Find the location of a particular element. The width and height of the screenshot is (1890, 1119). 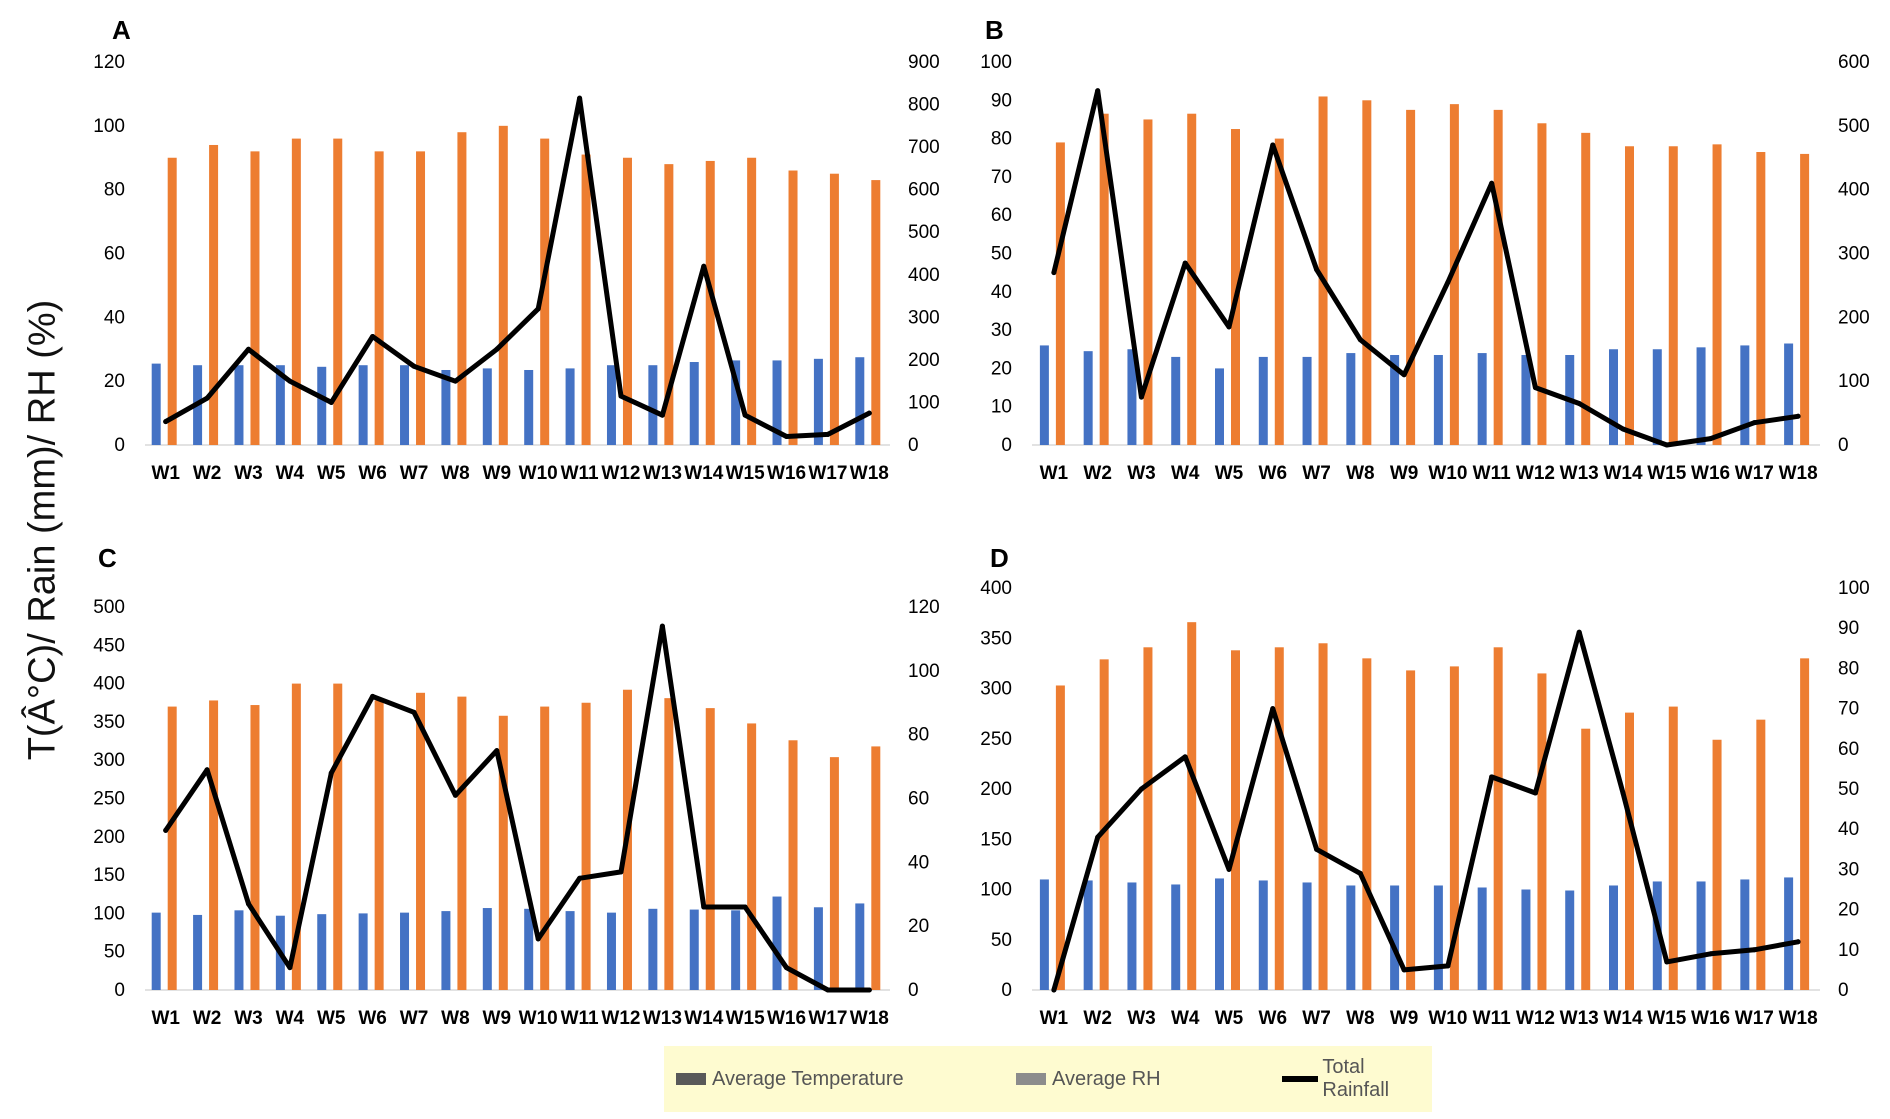

x-tick-label: W9 is located at coordinates (1404, 1018).